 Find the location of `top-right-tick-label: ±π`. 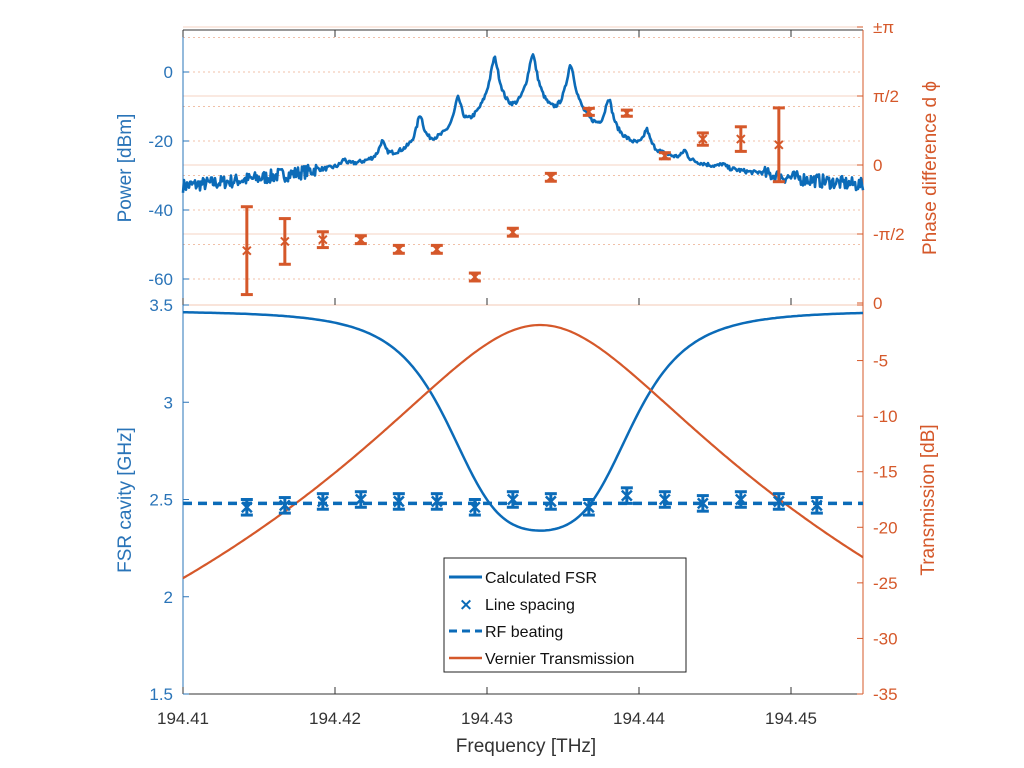

top-right-tick-label: ±π is located at coordinates (883, 27).